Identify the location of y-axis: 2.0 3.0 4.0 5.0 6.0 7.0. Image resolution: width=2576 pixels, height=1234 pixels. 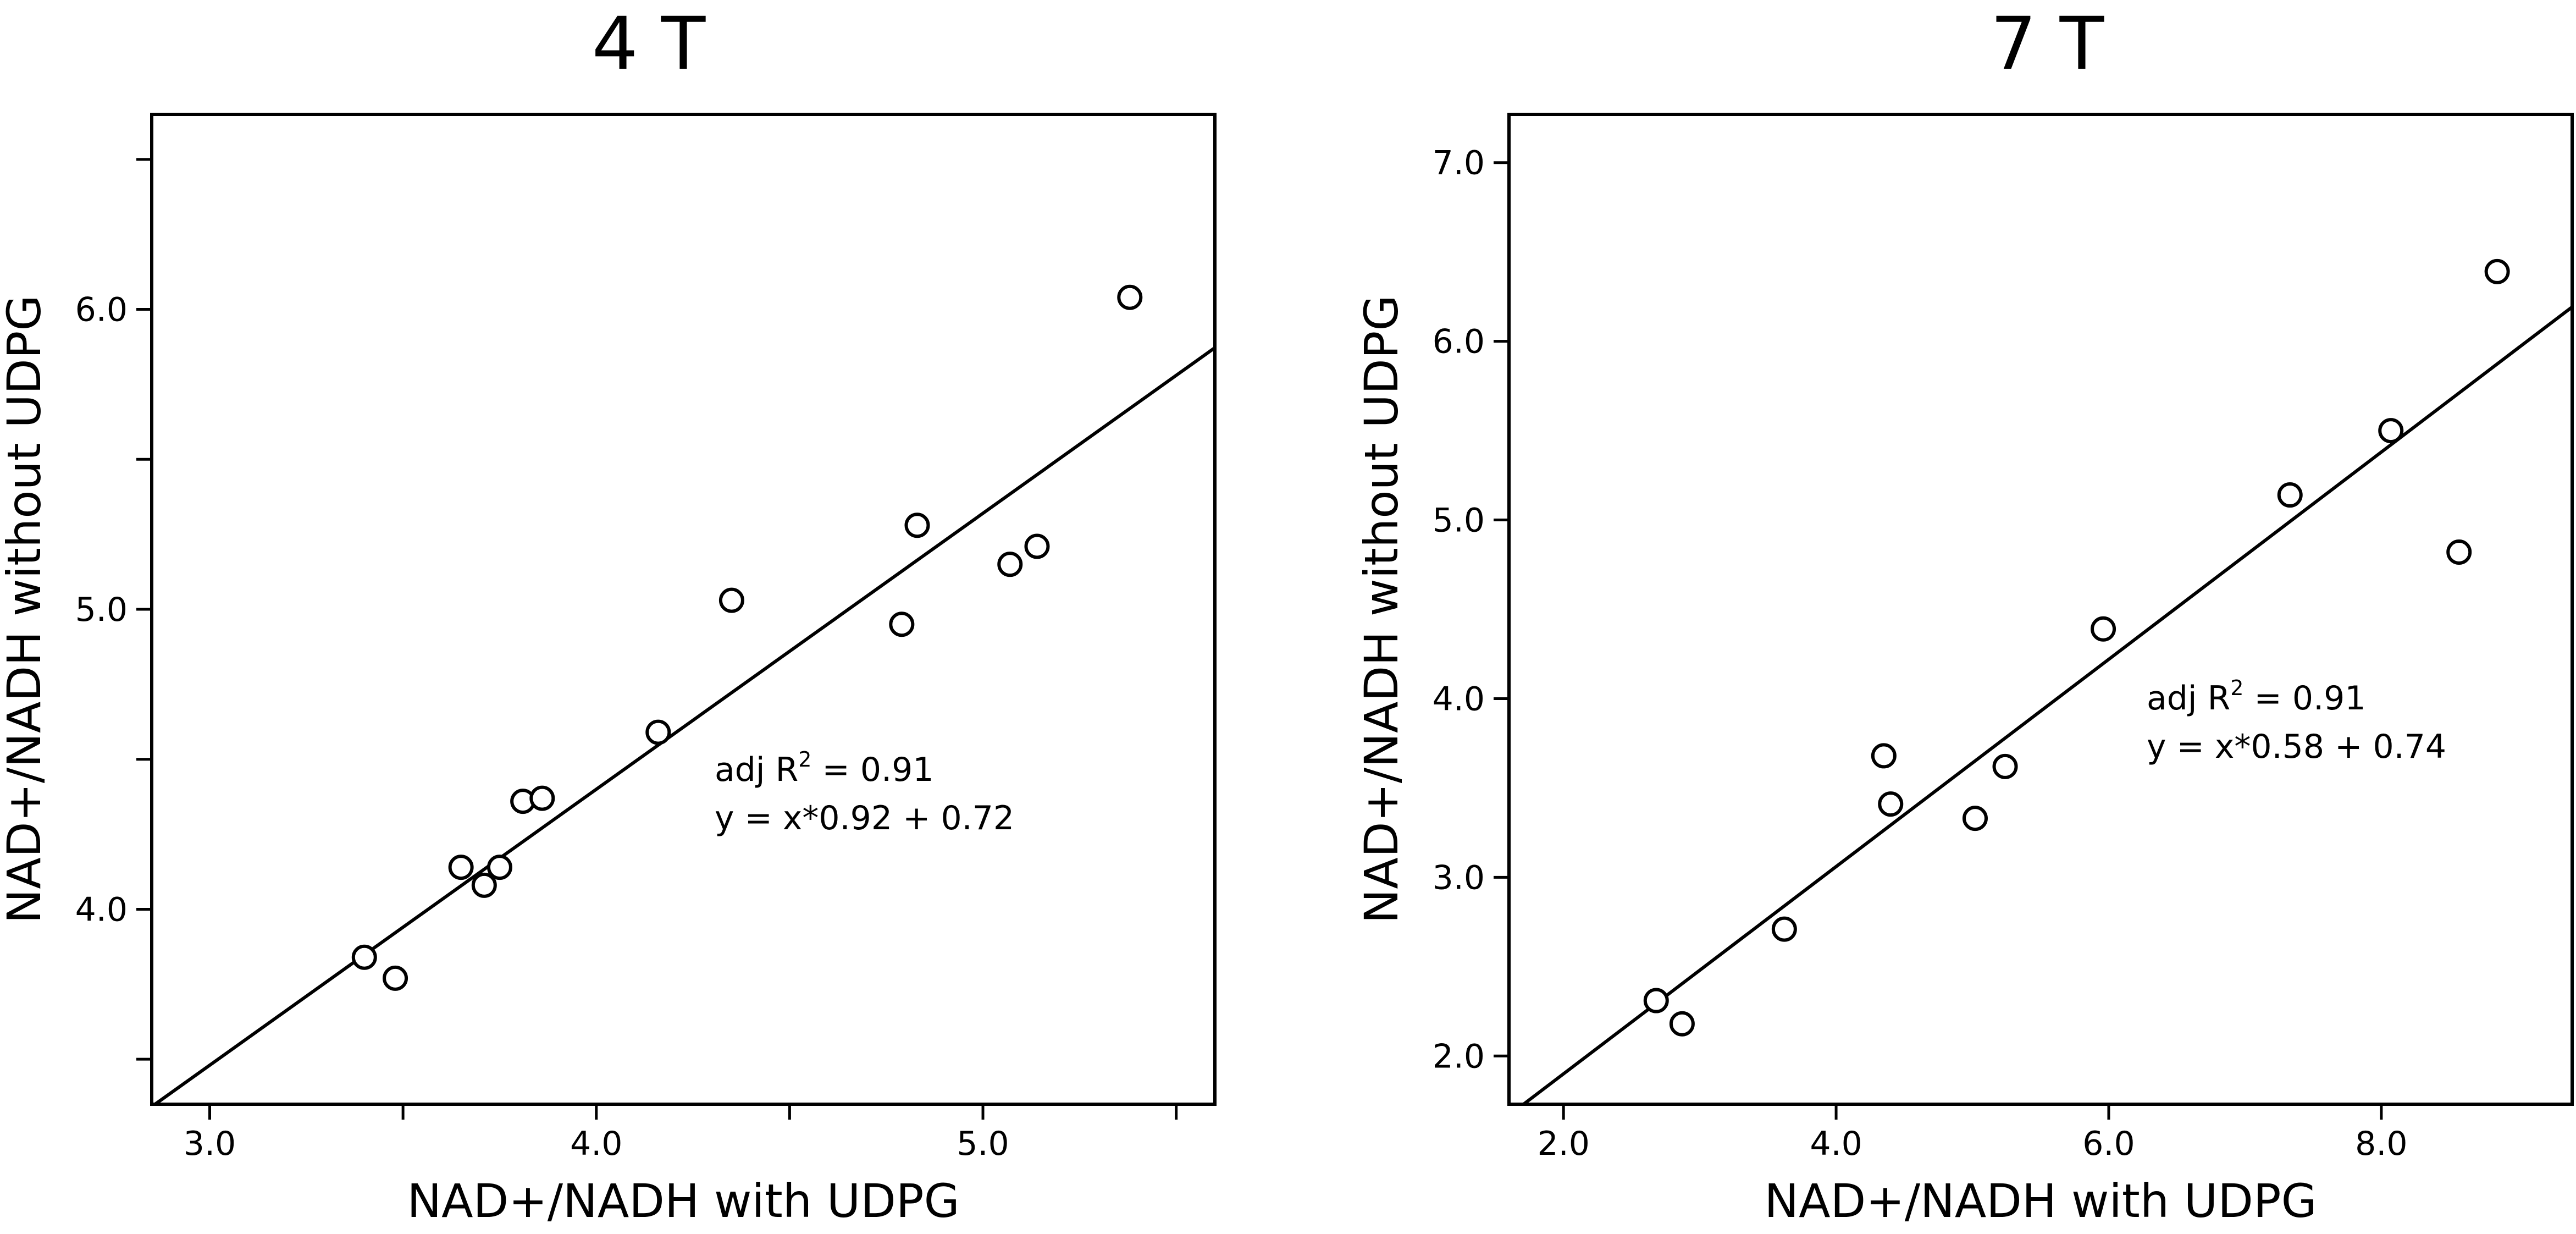
(1471, 610).